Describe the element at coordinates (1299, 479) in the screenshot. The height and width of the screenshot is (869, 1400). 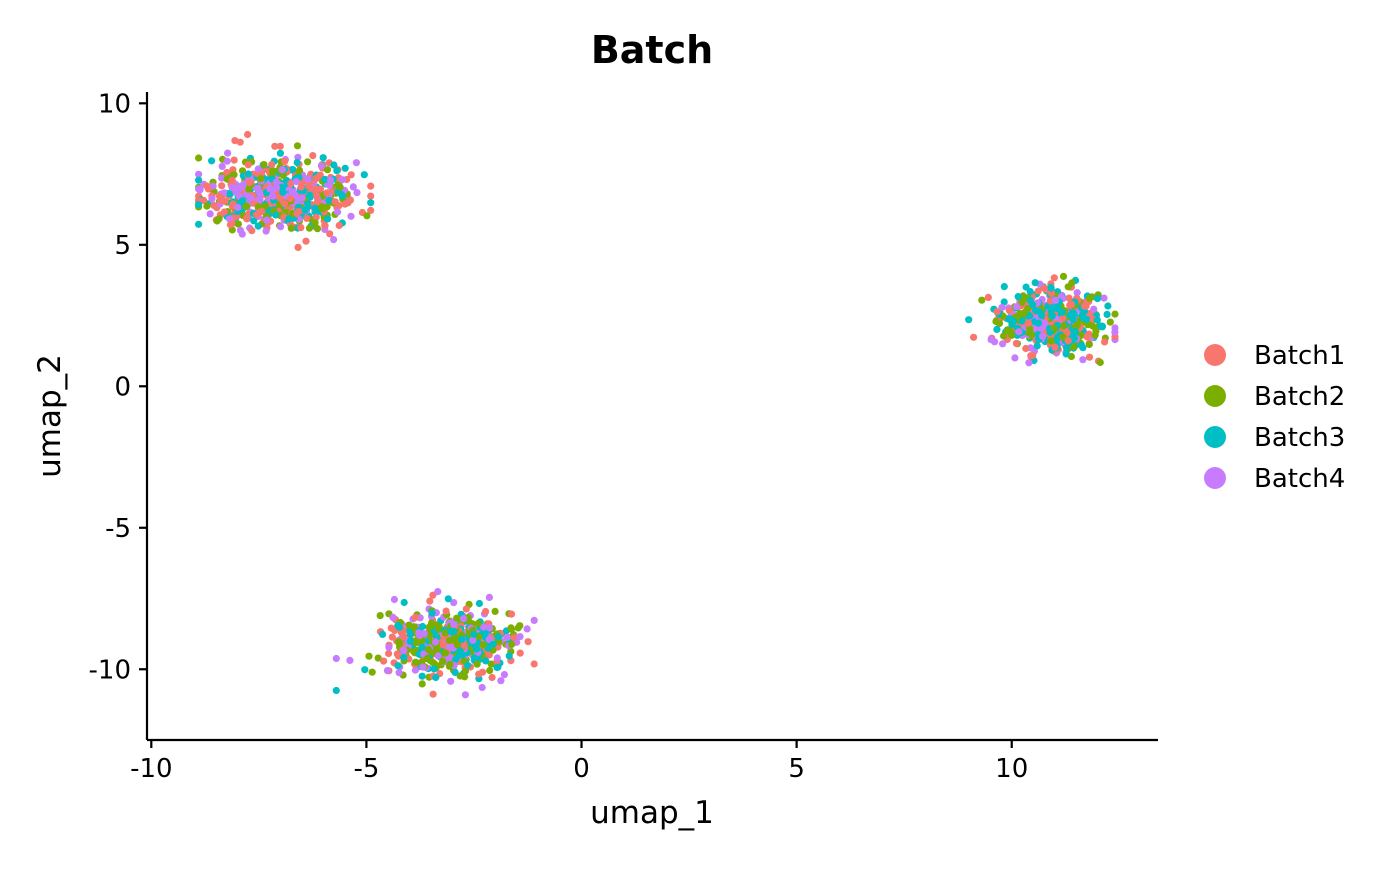
I see `legend-label-batch4: Batch4` at that location.